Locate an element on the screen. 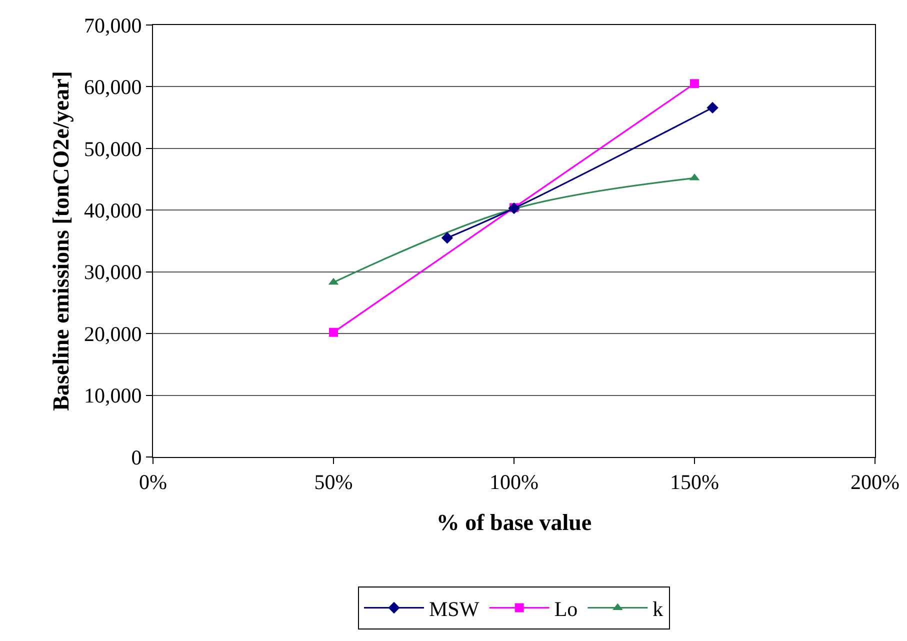 This screenshot has width=907, height=641. y-tick-label: 10,000 is located at coordinates (113, 396).